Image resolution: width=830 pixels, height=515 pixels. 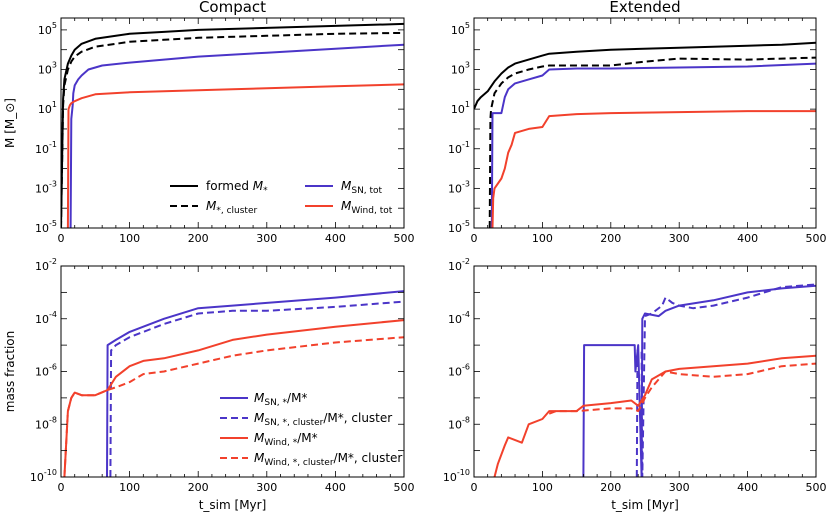 I want to click on y-tick-label: 10⁻⁵, so click(x=46, y=227).